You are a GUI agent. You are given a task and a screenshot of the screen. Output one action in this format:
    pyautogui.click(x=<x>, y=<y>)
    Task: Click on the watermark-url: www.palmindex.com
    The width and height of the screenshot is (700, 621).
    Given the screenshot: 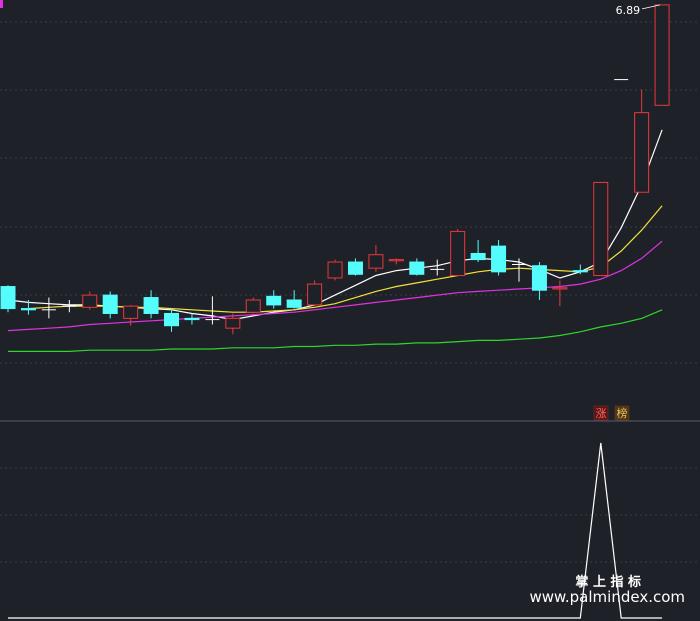 What is the action you would take?
    pyautogui.click(x=607, y=597)
    